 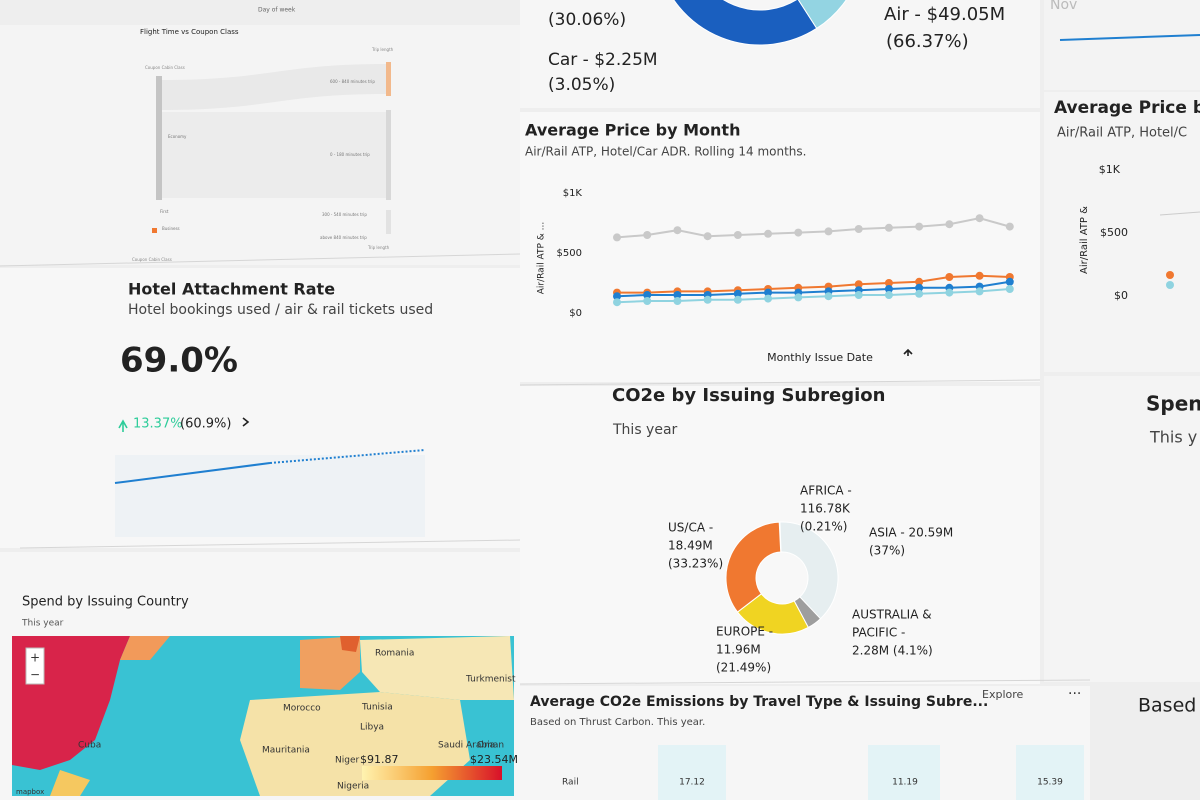 I want to click on slice-label: 116.78K, so click(x=825, y=509).